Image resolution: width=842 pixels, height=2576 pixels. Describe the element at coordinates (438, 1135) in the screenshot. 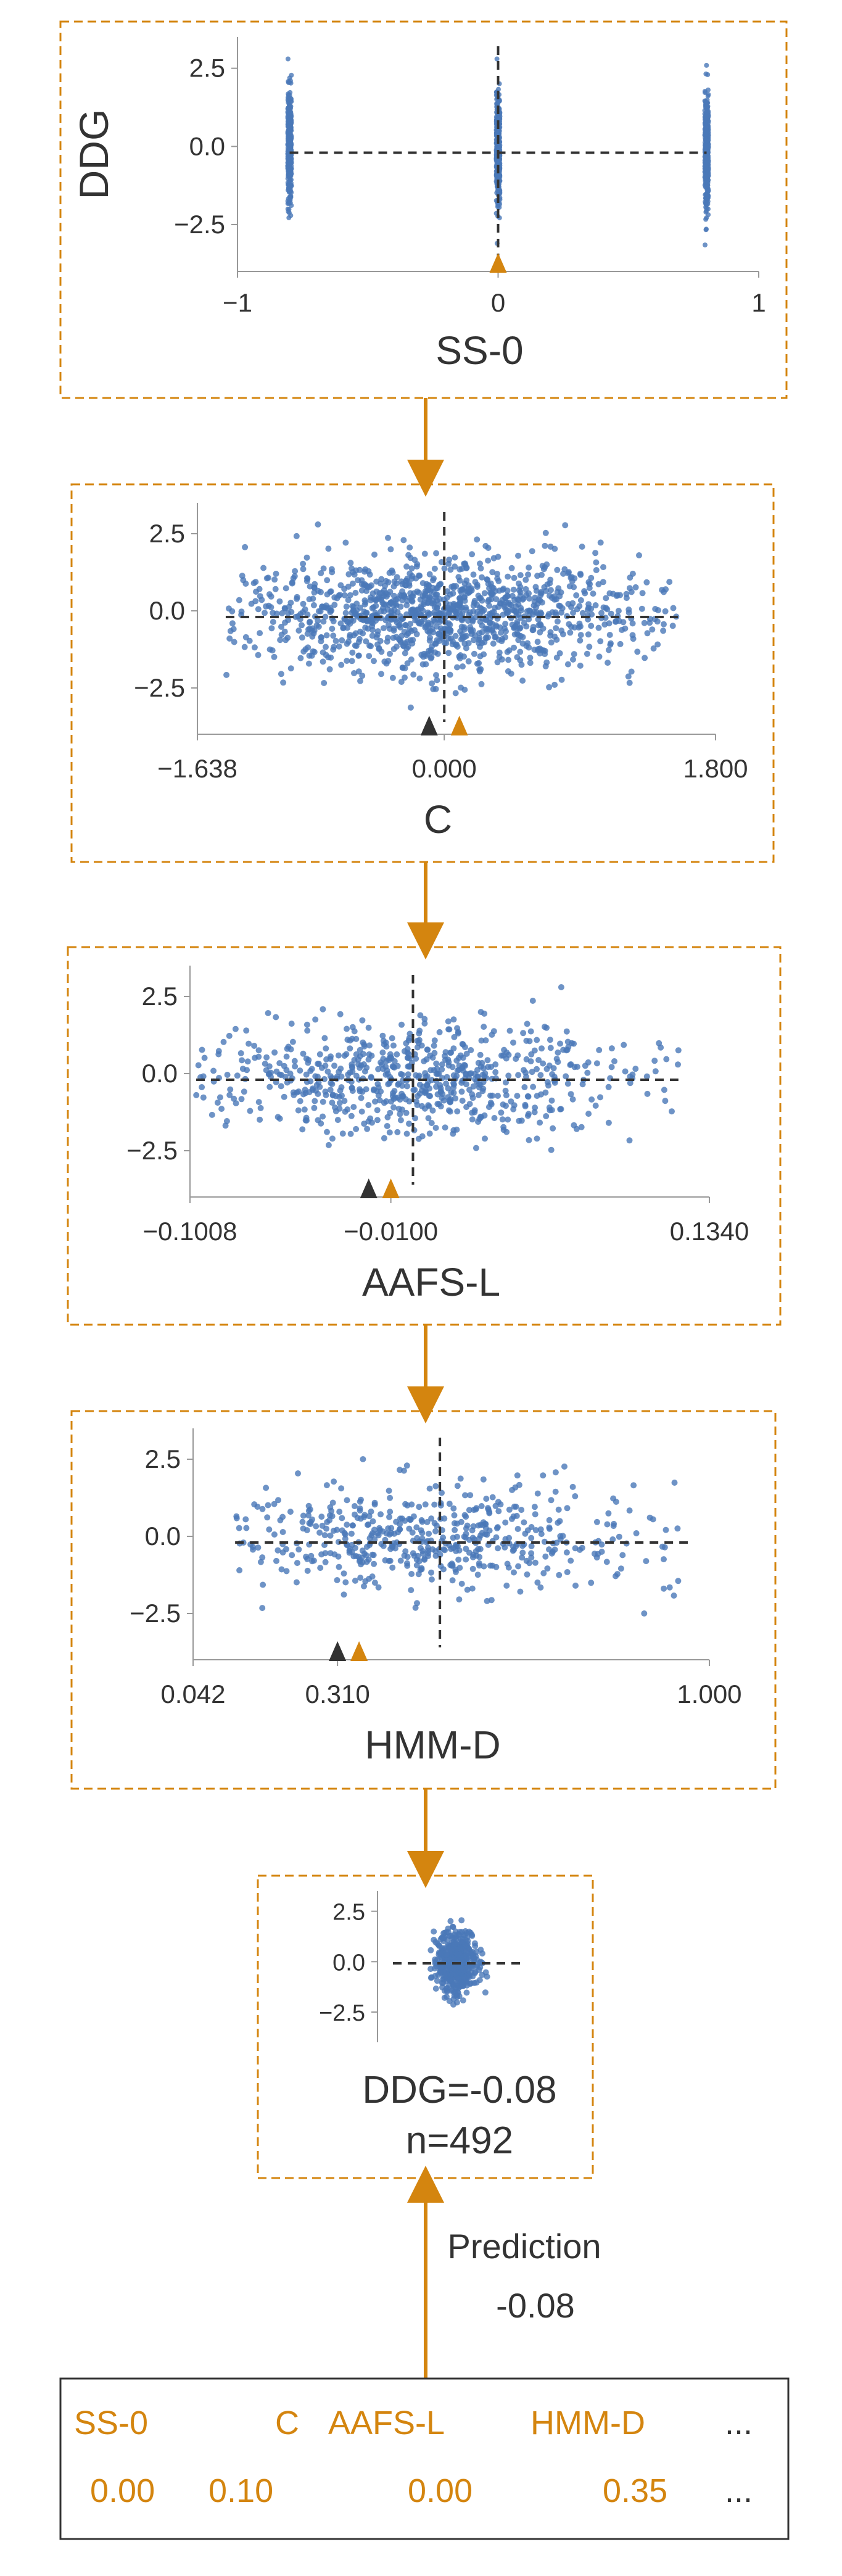

I see `plot-aafs-l: −2.5 0.0 2.5 −0.1008 −0.0100 0.1340 AAFS-L` at that location.